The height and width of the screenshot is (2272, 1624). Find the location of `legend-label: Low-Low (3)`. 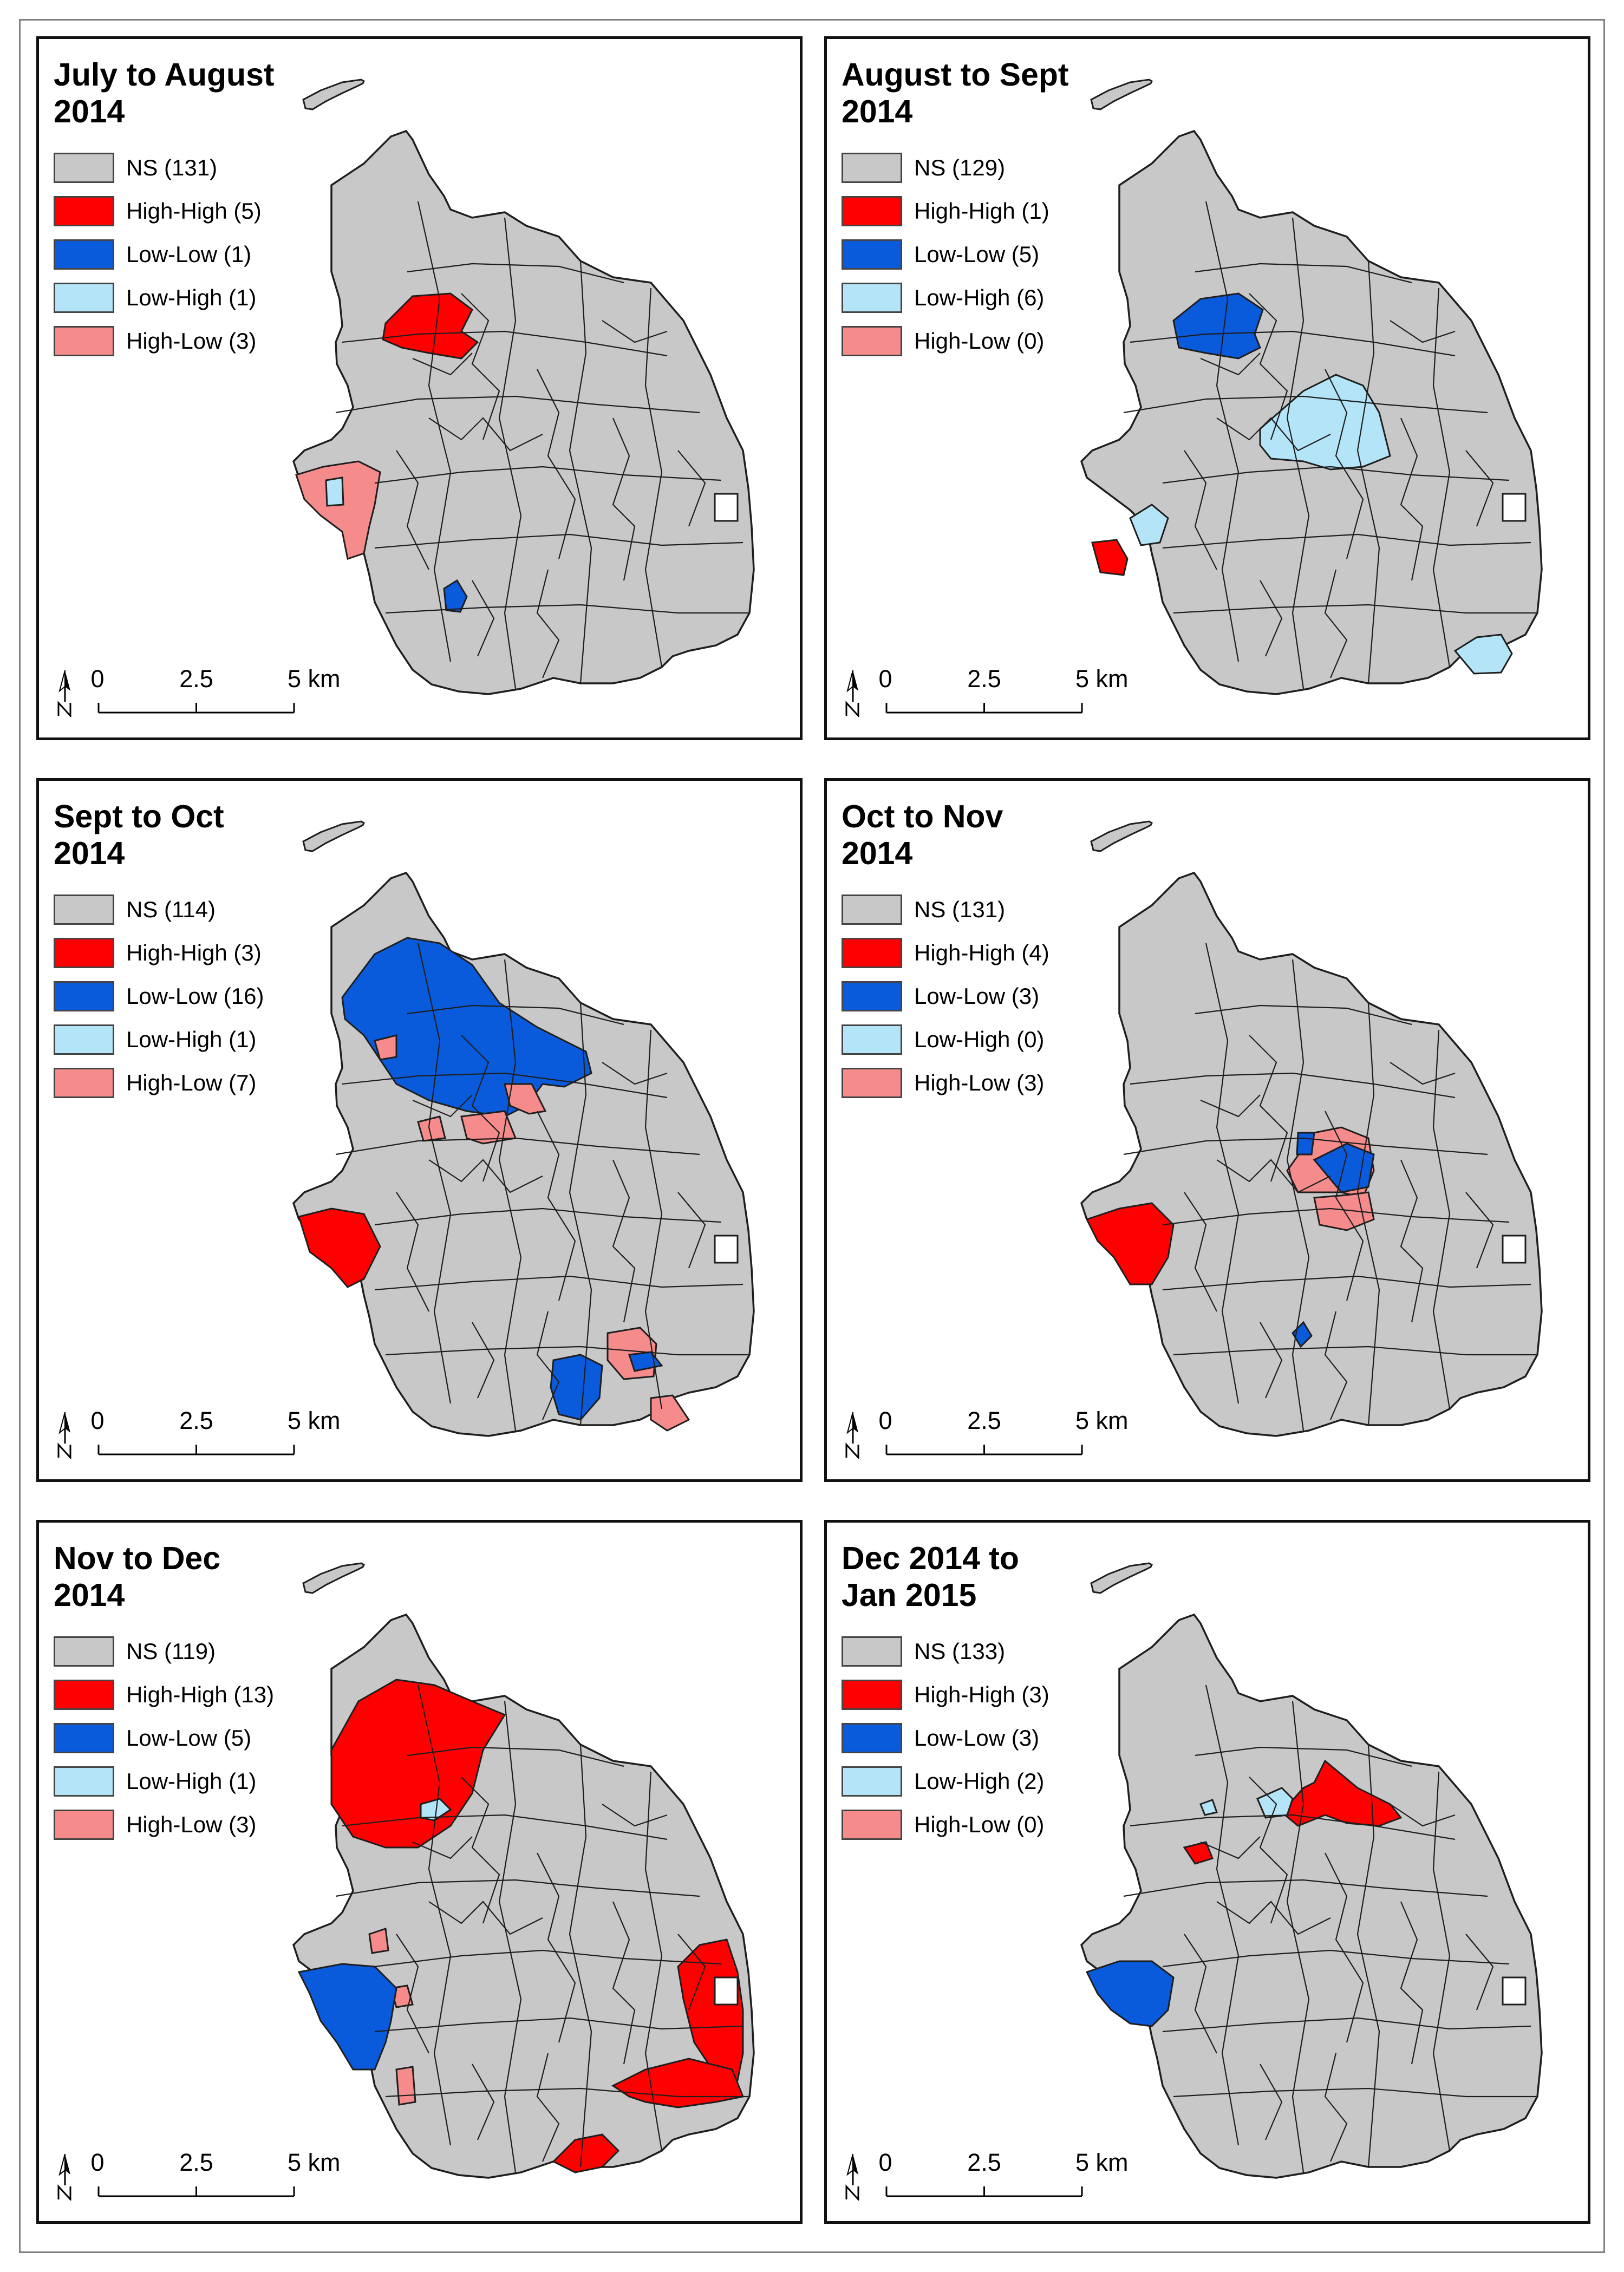

legend-label: Low-Low (3) is located at coordinates (977, 996).